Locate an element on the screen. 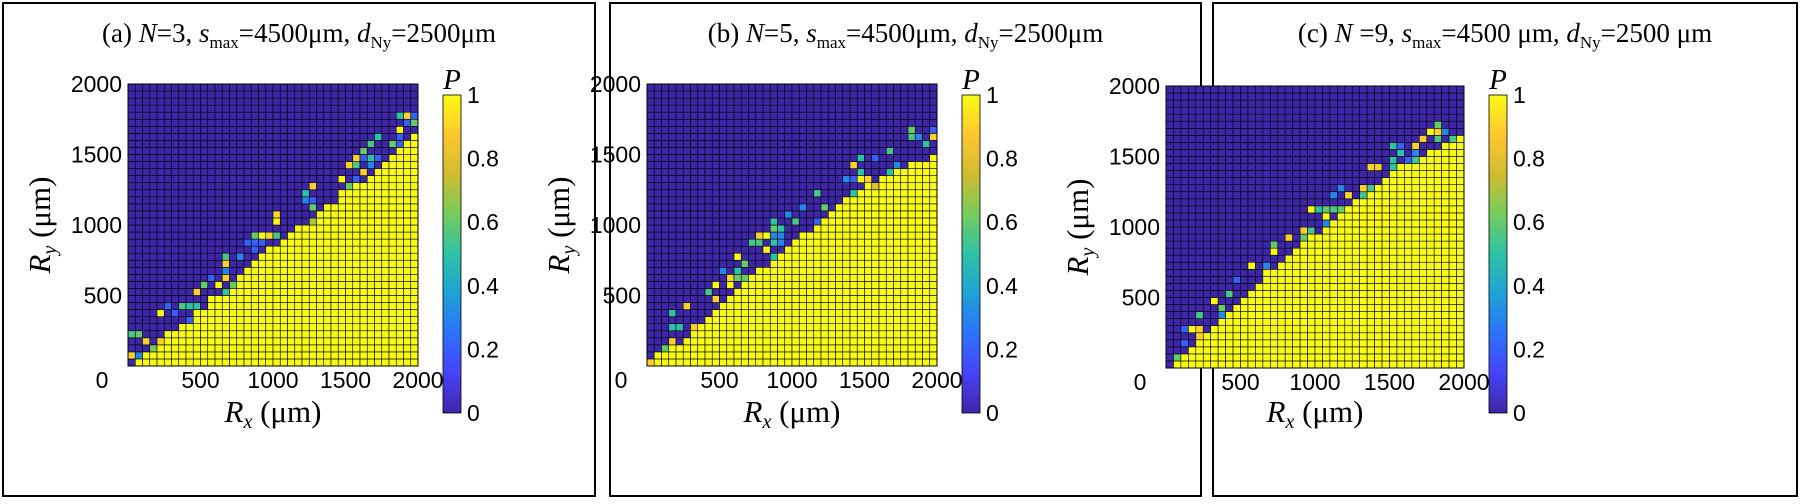 The image size is (1800, 504). x-tick-label: 500 is located at coordinates (719, 380).